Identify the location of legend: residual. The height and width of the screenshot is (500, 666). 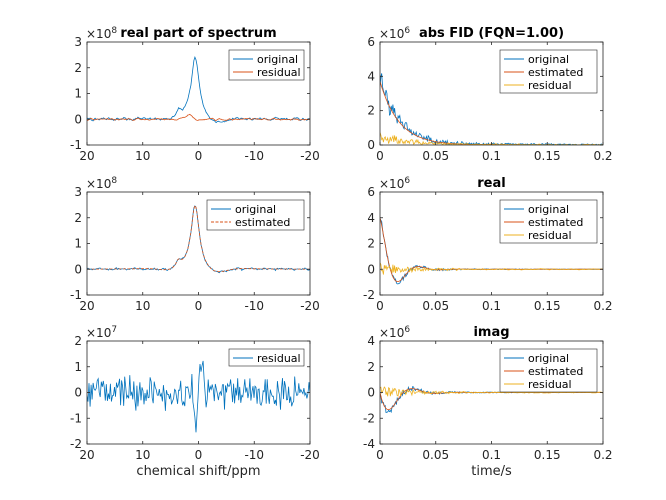
(266, 357).